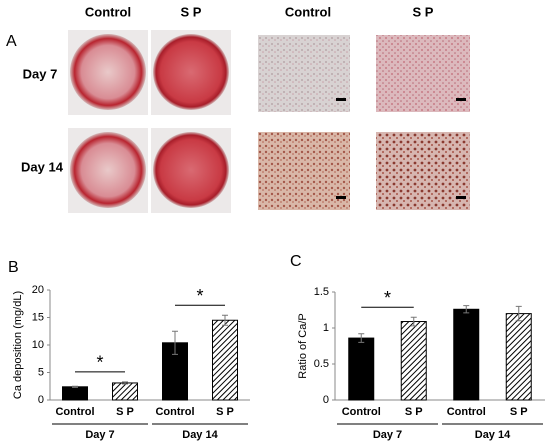 Image resolution: width=550 pixels, height=446 pixels. I want to click on row-label: Day 14, so click(42, 166).